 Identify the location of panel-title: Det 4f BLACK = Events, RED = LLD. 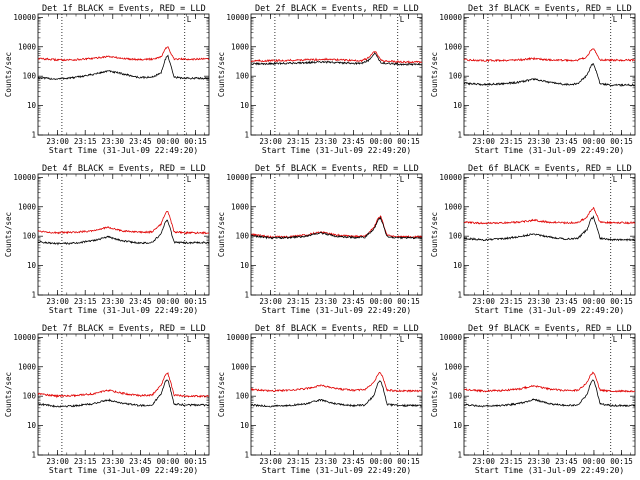
(124, 169).